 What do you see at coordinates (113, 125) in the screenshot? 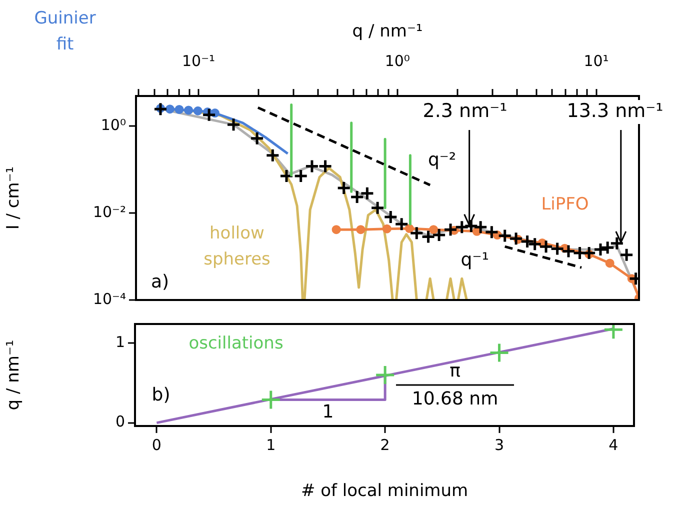
I see `y-tick-label: 10⁰` at bounding box center [113, 125].